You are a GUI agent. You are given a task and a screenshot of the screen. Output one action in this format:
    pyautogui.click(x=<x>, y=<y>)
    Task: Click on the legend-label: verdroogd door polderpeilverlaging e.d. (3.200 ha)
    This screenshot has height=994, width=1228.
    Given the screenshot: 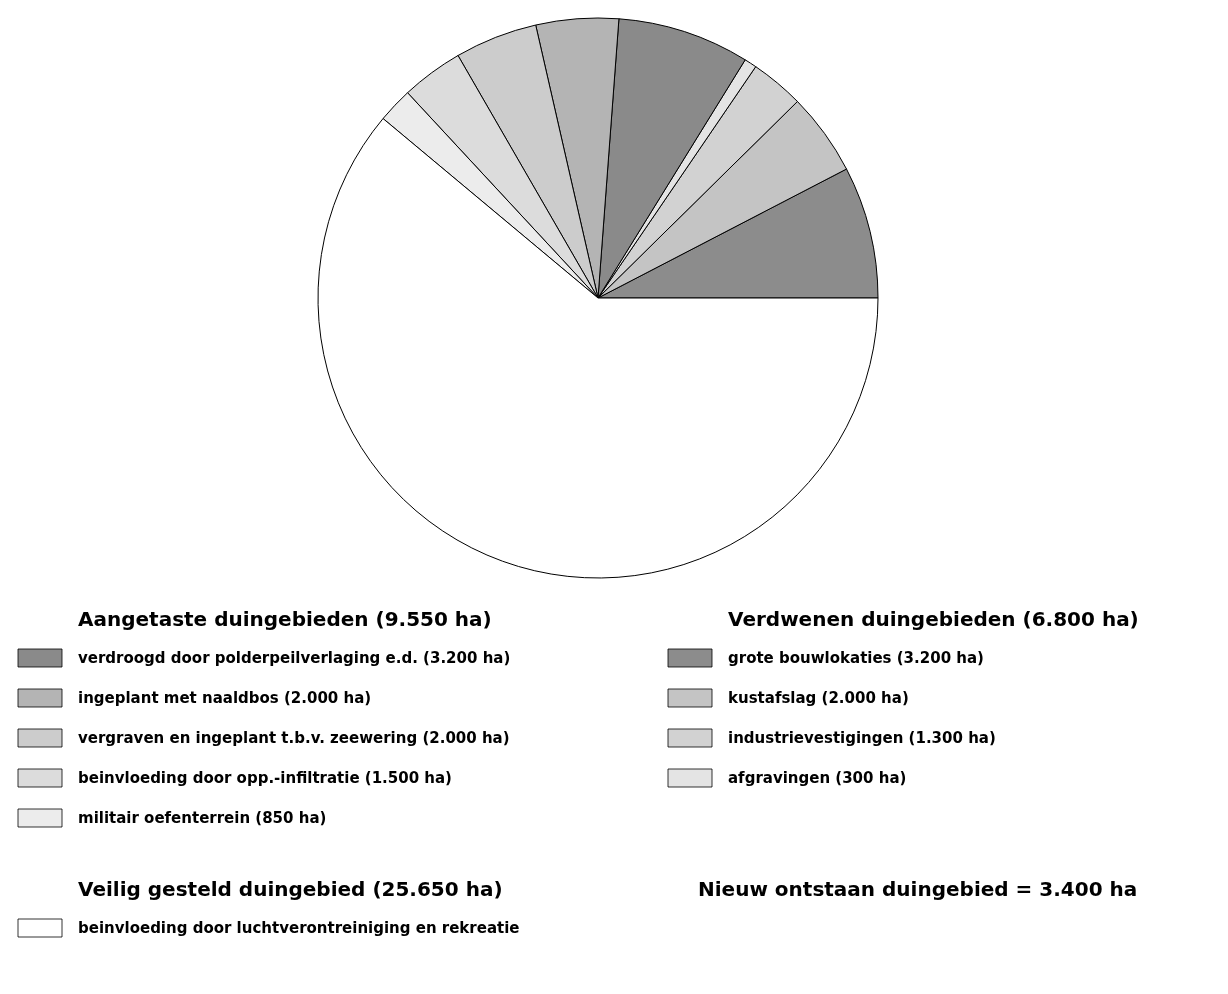 What is the action you would take?
    pyautogui.click(x=294, y=658)
    